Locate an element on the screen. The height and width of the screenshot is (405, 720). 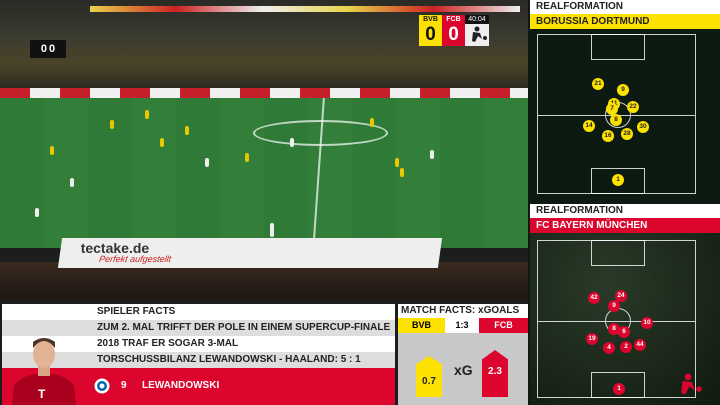
player-marker-44: 44 is located at coordinates (640, 345).